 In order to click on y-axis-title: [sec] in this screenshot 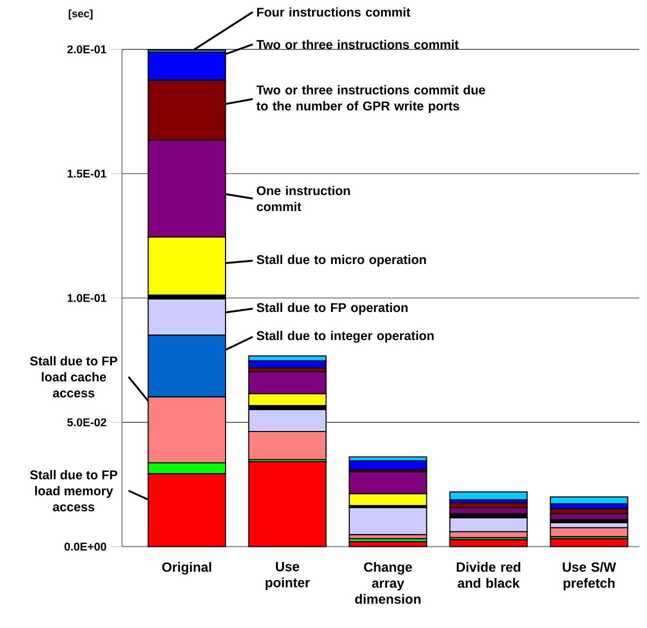, I will do `click(80, 15)`.